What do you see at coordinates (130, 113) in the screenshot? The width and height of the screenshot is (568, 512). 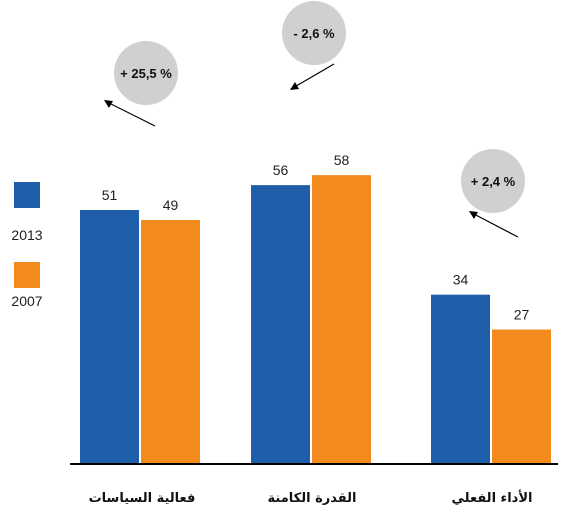 I see `change-arrow-policy` at bounding box center [130, 113].